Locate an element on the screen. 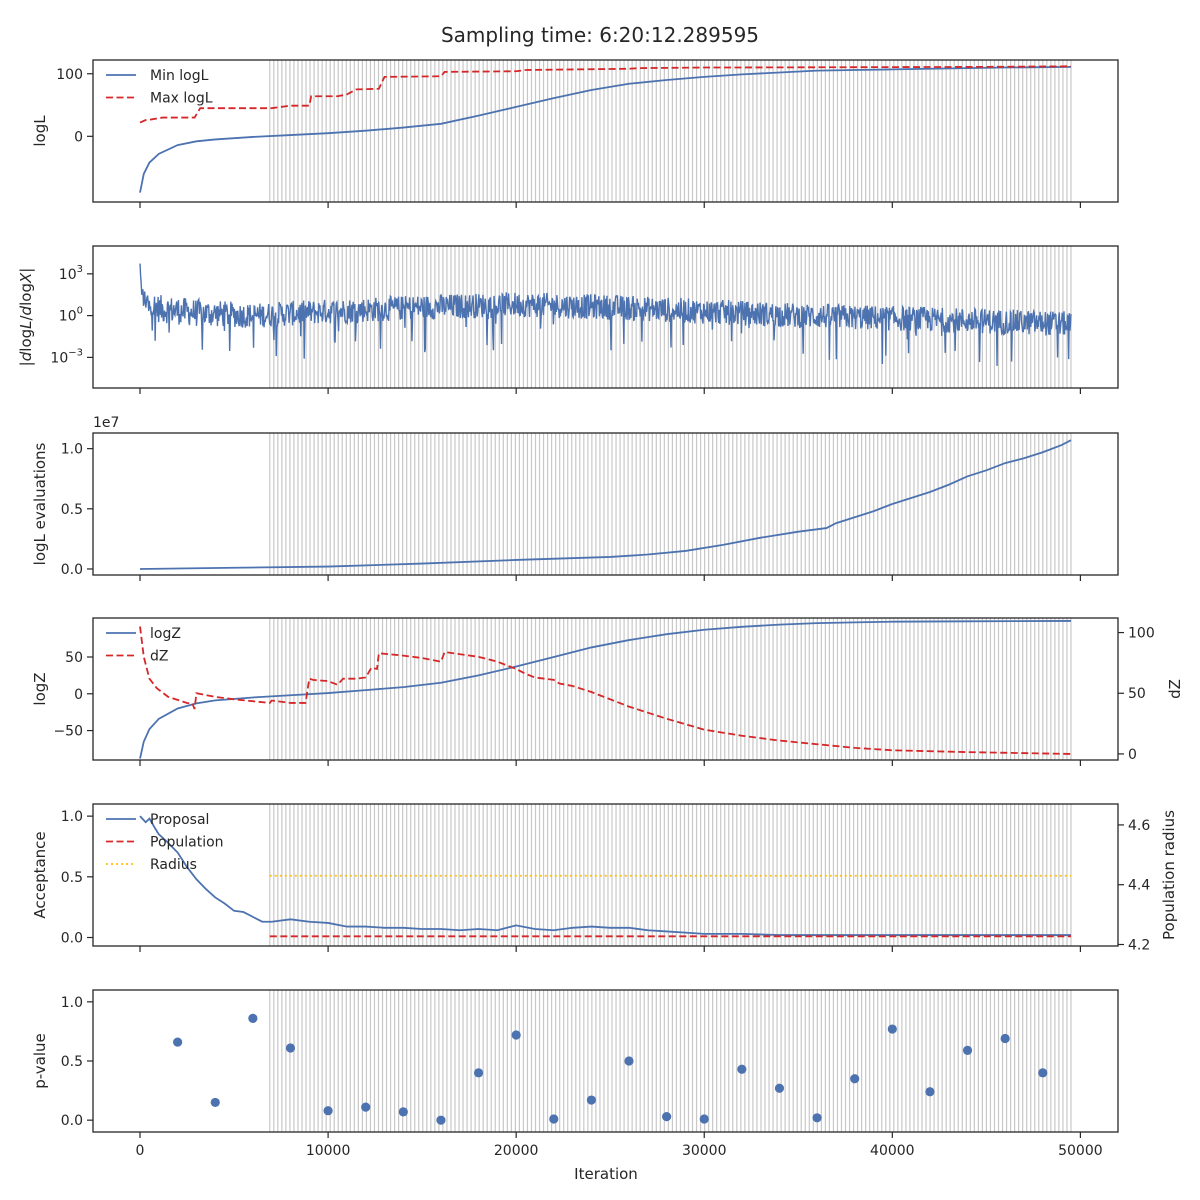 This screenshot has height=1200, width=1200. x-tick-label: 10000 is located at coordinates (328, 1151).